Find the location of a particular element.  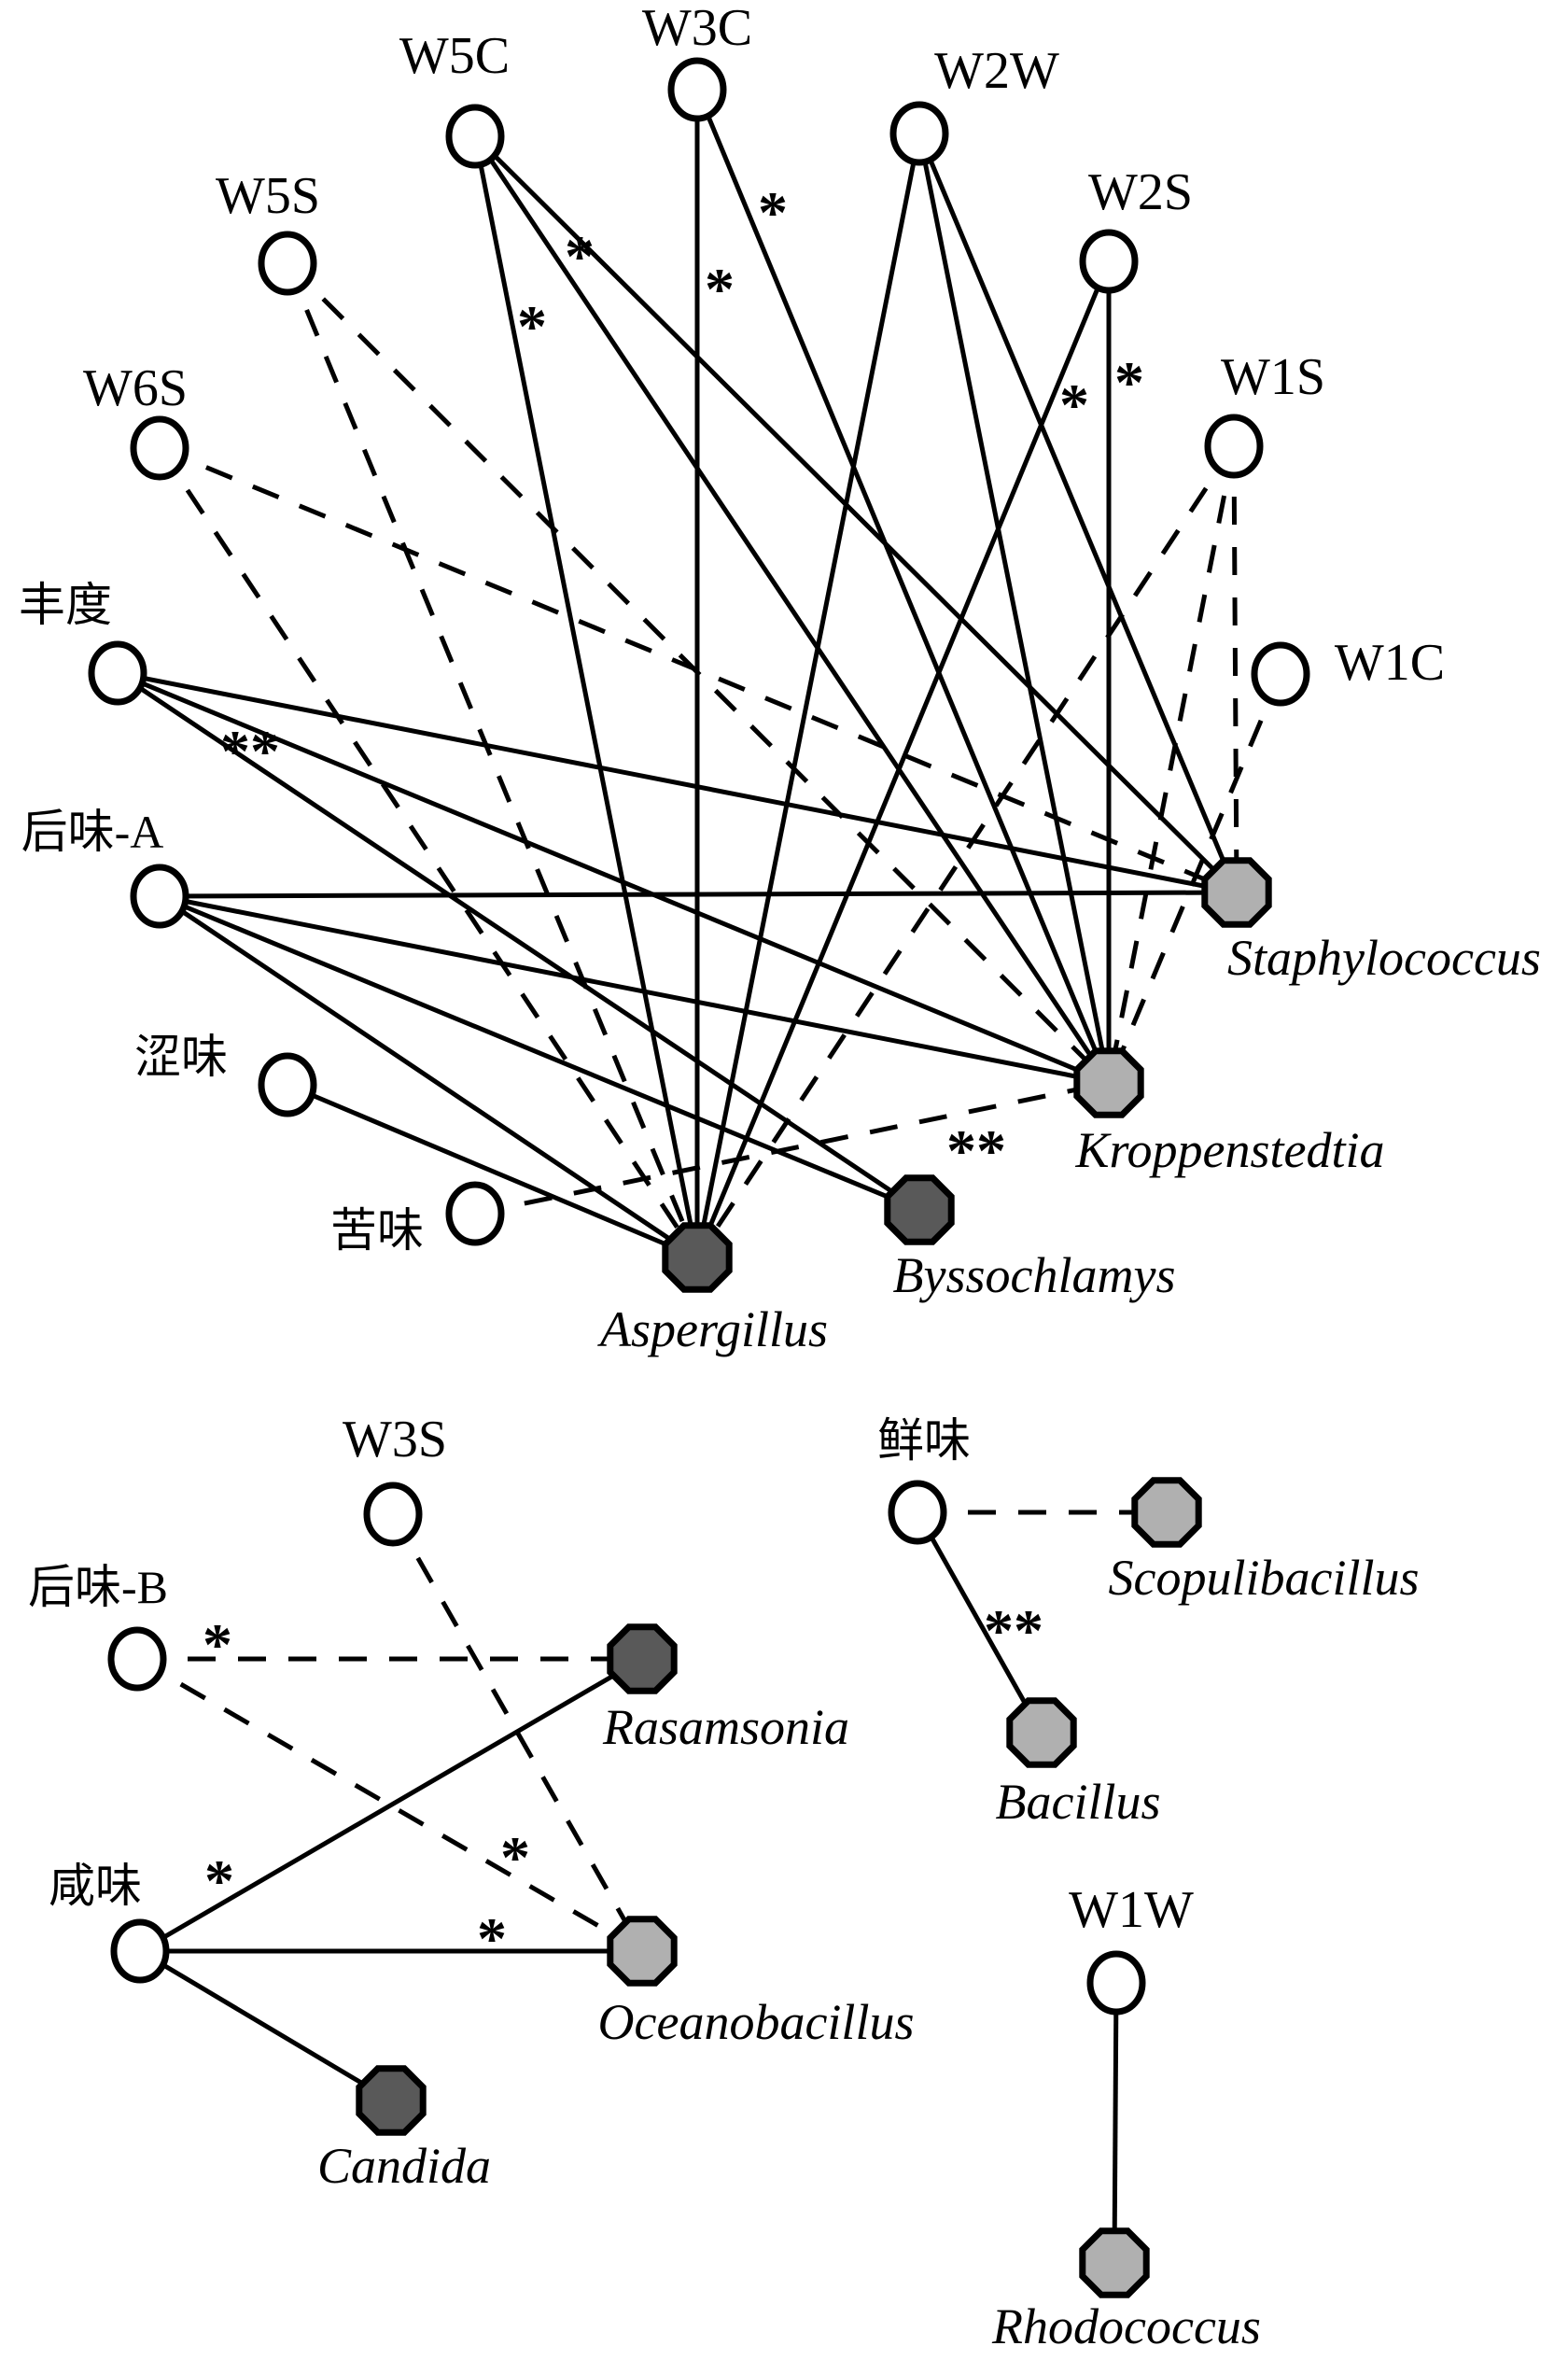

edge-aftertasteA-Staphylococcus-solid is located at coordinates (698, 894).